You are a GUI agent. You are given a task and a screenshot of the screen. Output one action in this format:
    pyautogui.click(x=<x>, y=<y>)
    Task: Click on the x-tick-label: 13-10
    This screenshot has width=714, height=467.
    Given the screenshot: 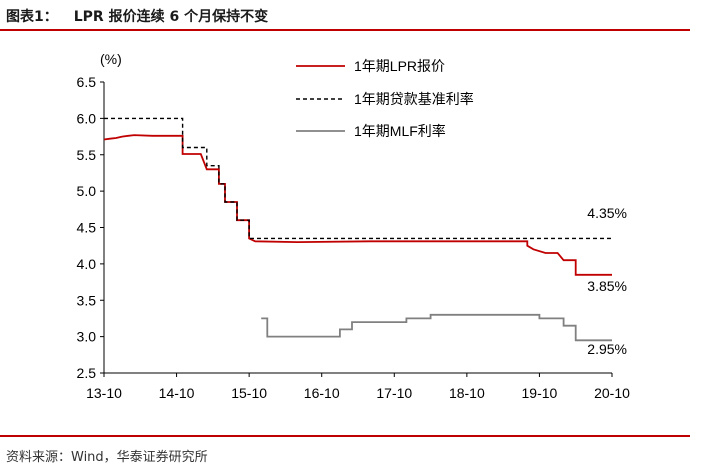 What is the action you would take?
    pyautogui.click(x=104, y=393)
    